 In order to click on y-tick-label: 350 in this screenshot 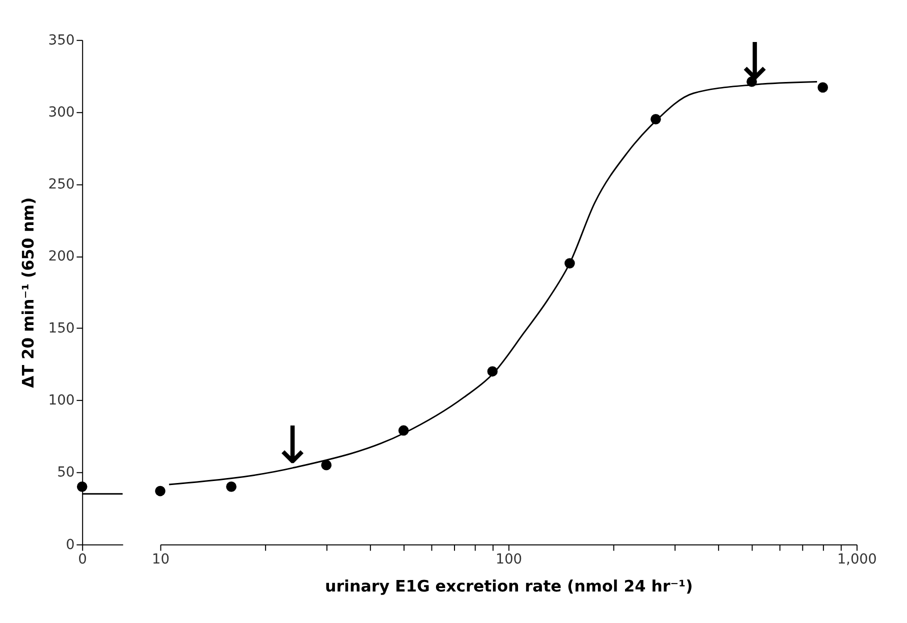, I will do `click(61, 40)`.